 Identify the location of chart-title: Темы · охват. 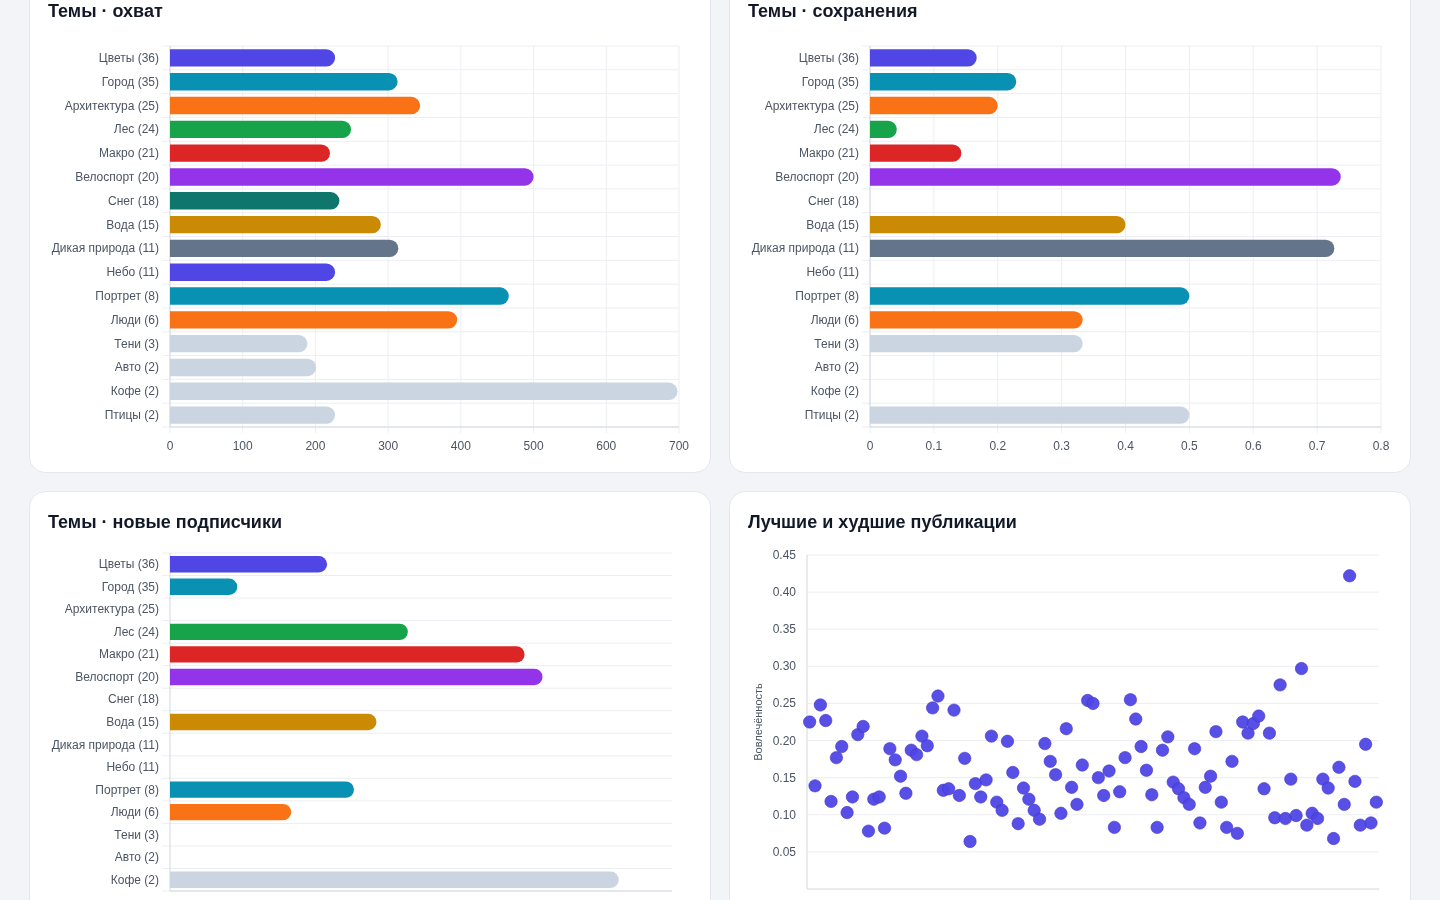
(105, 11).